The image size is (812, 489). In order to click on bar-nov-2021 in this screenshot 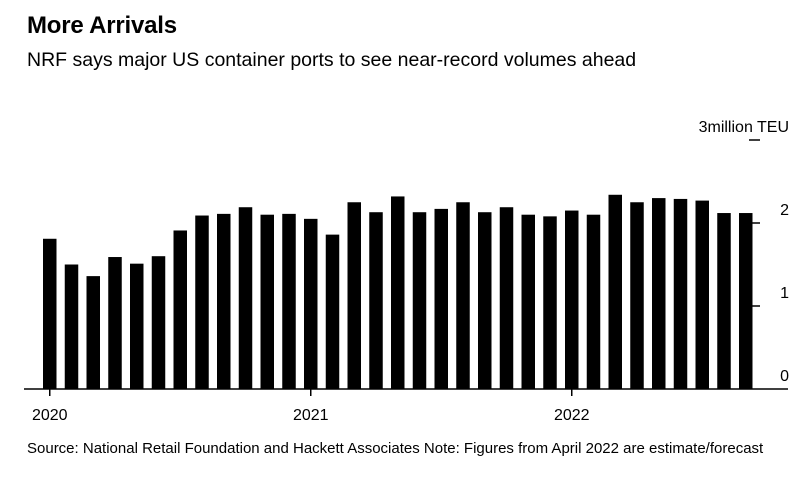, I will do `click(528, 301)`.